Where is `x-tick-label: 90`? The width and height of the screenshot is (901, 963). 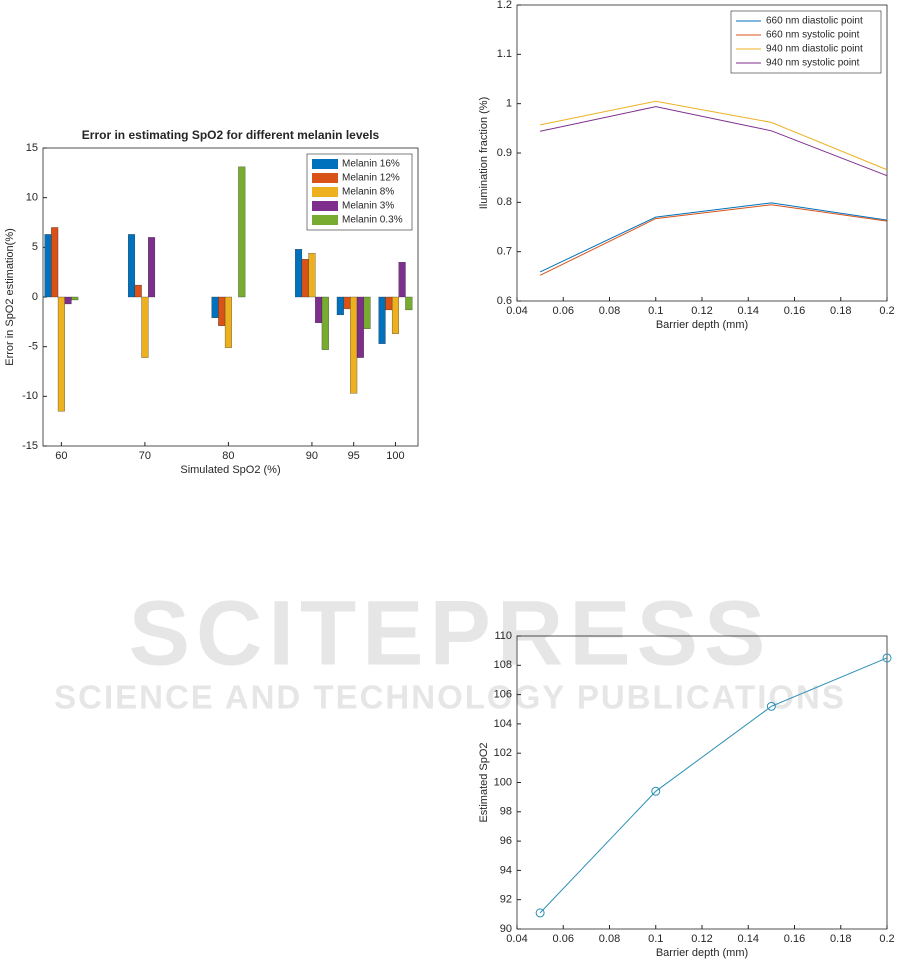
x-tick-label: 90 is located at coordinates (312, 456).